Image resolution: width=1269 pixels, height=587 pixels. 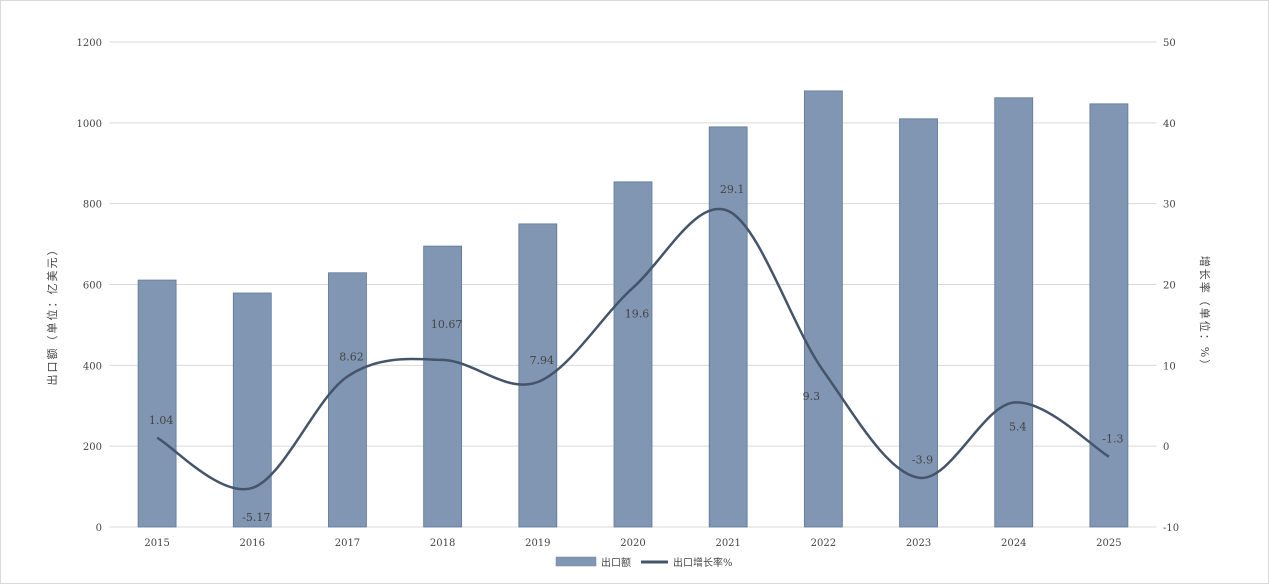 I want to click on y2-tick-label: -10, so click(x=1171, y=528).